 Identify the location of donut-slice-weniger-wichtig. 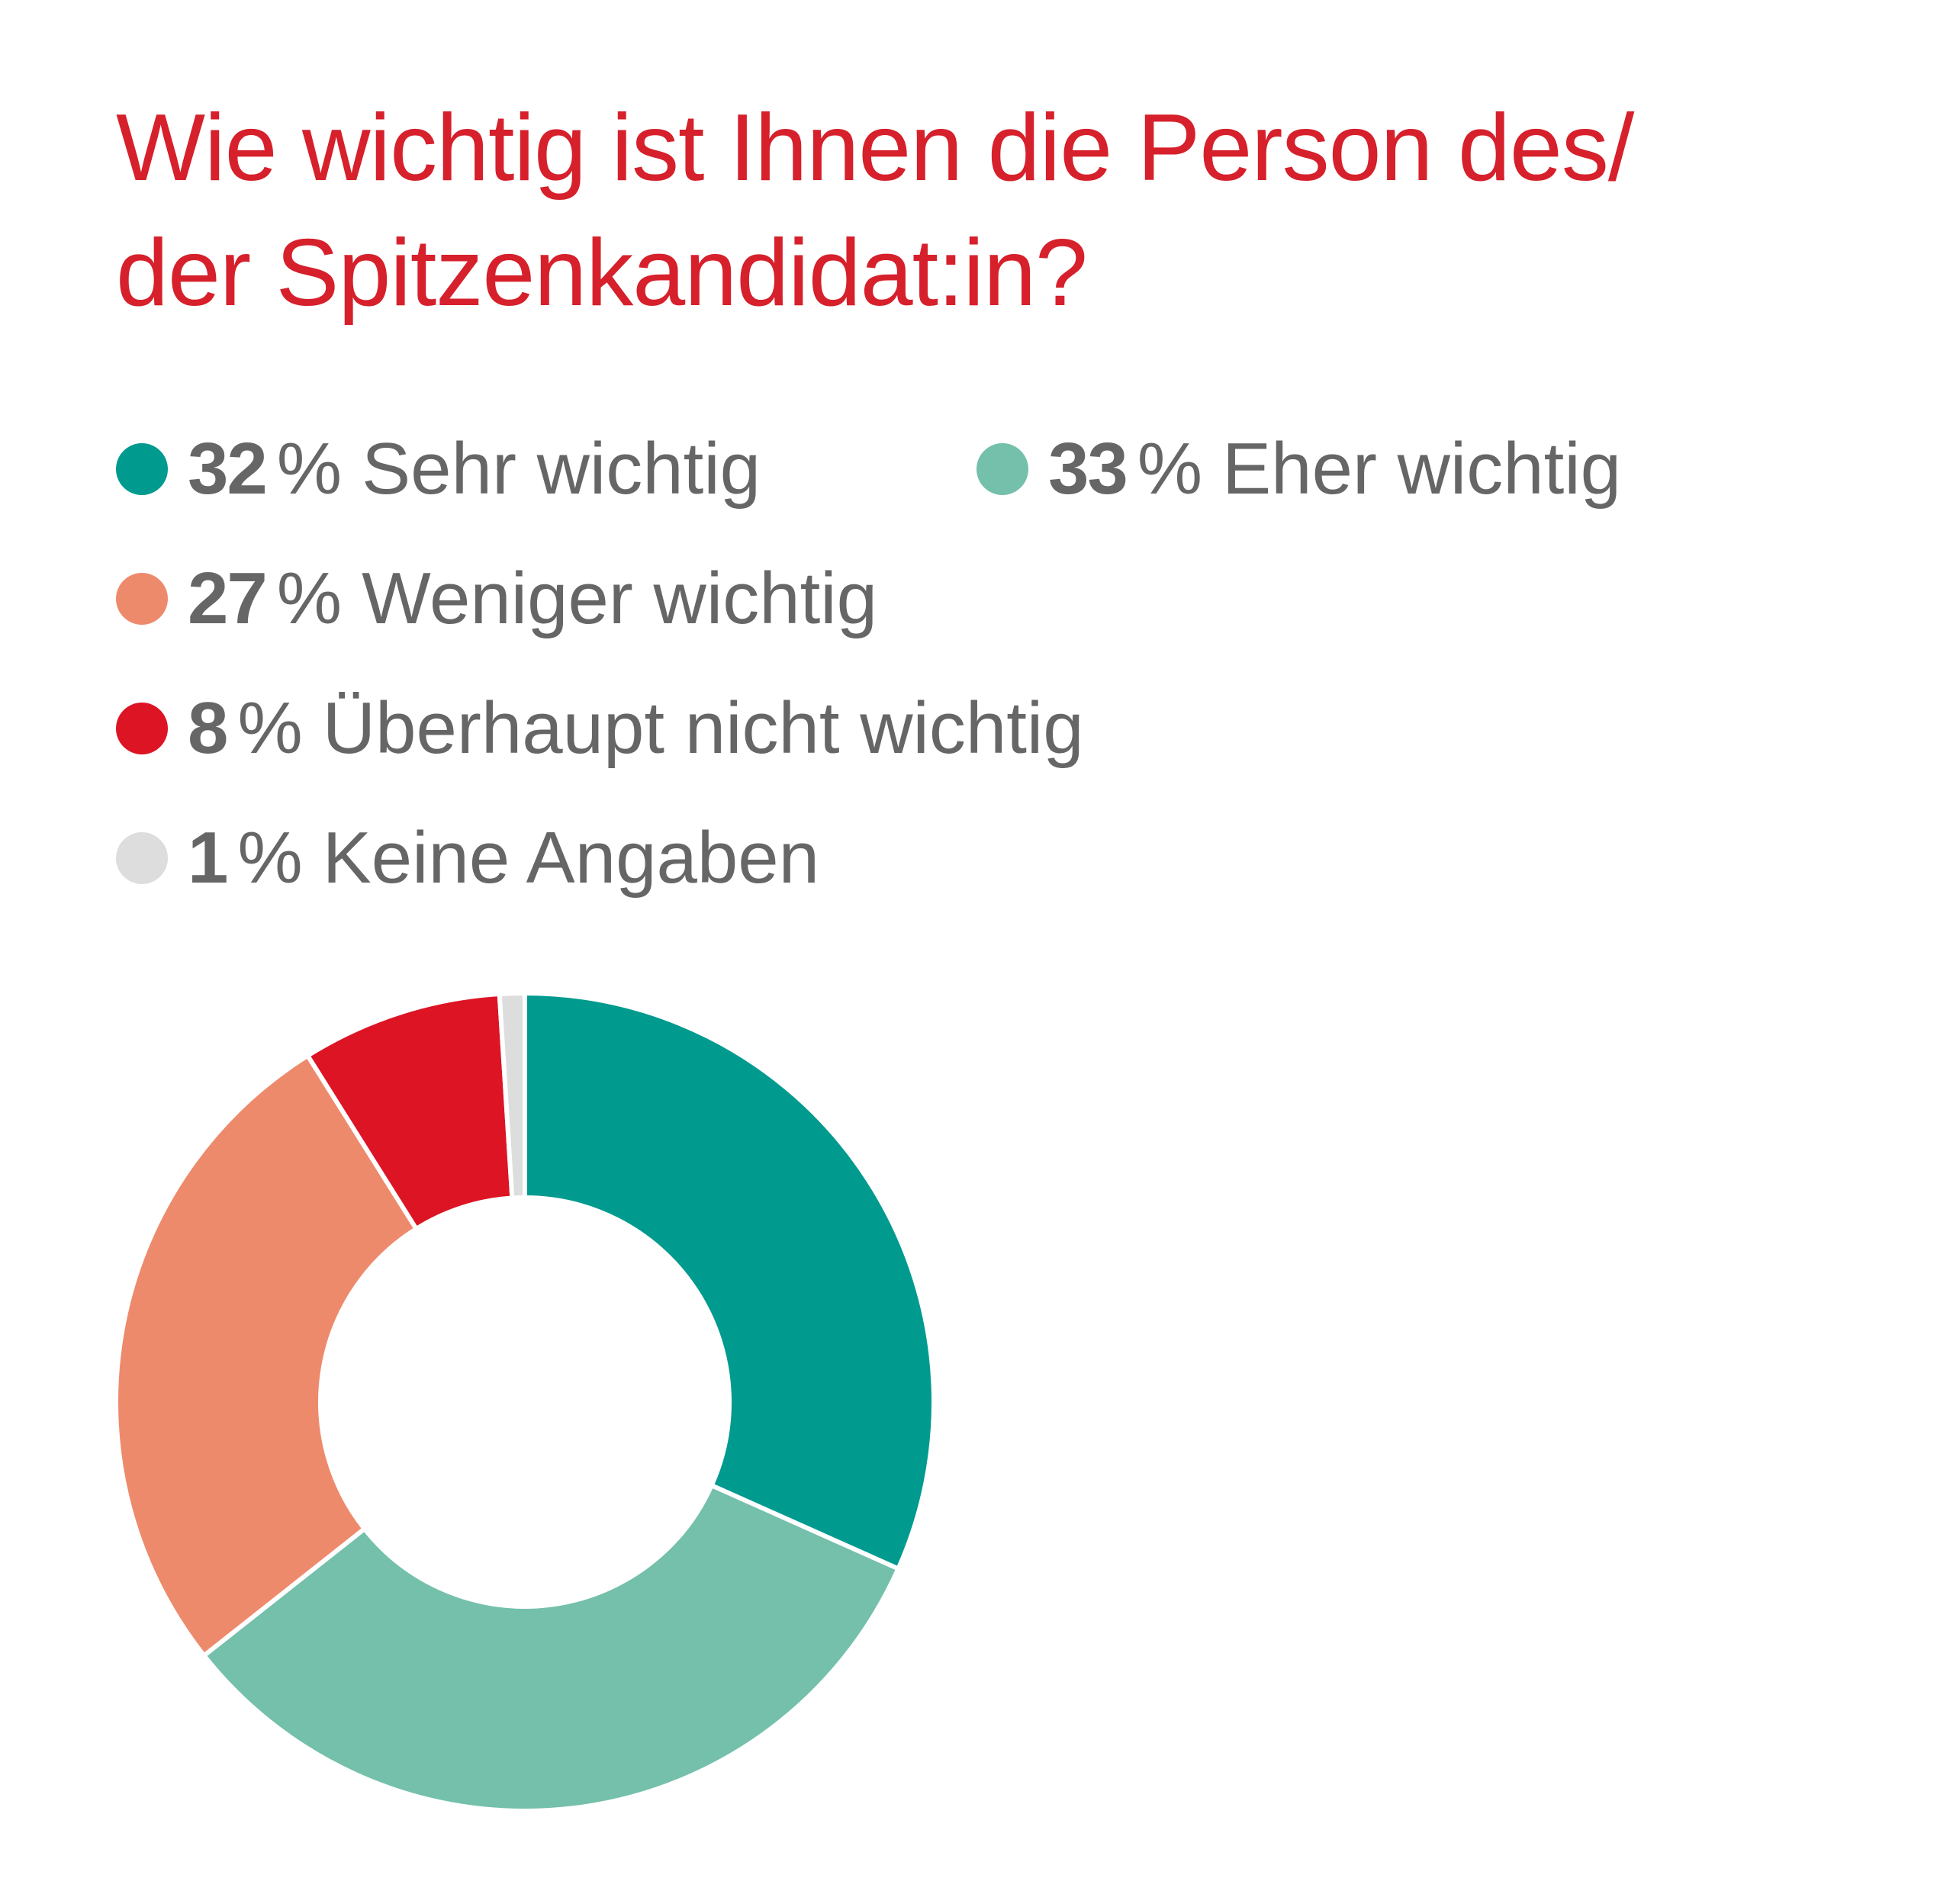
(267, 1355).